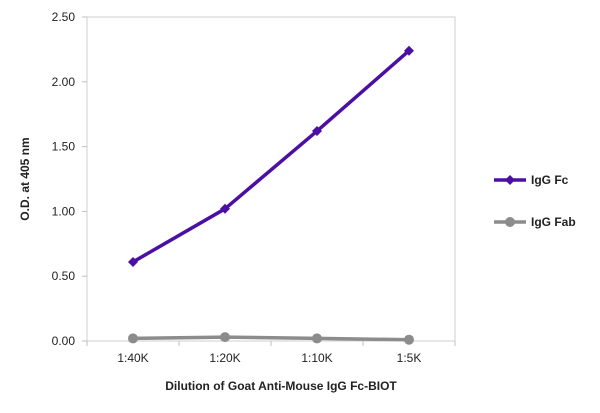 This screenshot has height=413, width=600. What do you see at coordinates (64, 17) in the screenshot?
I see `y-tick-label: 2.50` at bounding box center [64, 17].